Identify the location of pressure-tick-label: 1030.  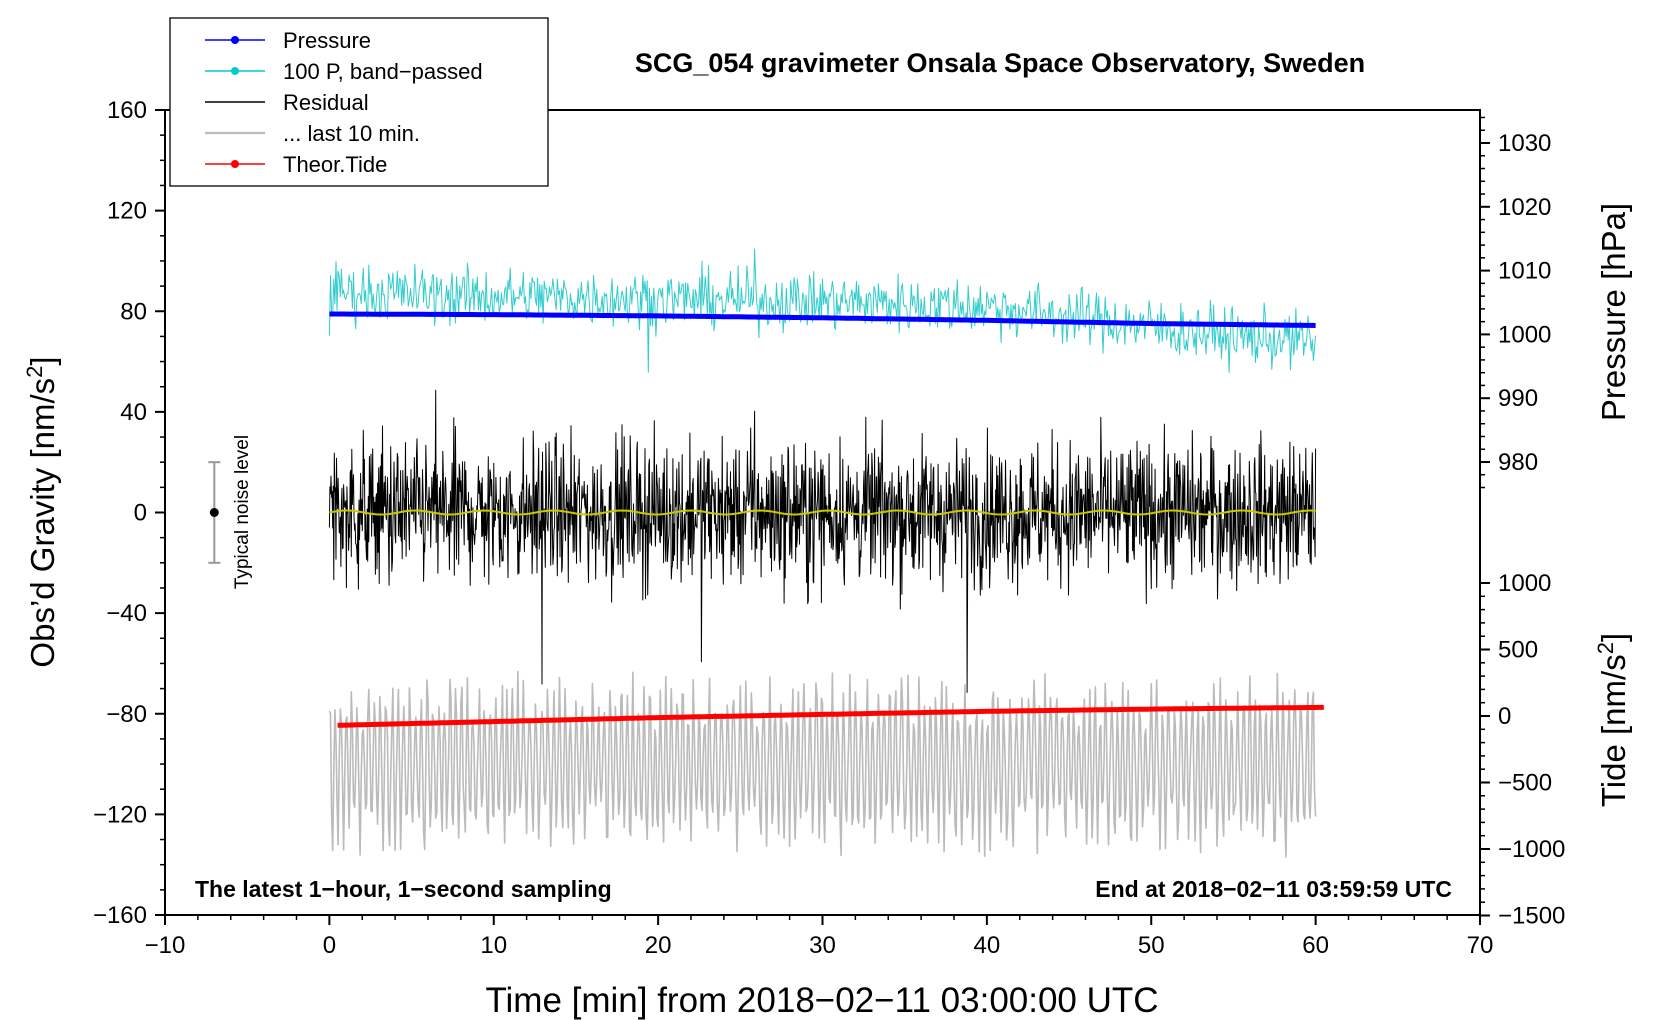
(1524, 143).